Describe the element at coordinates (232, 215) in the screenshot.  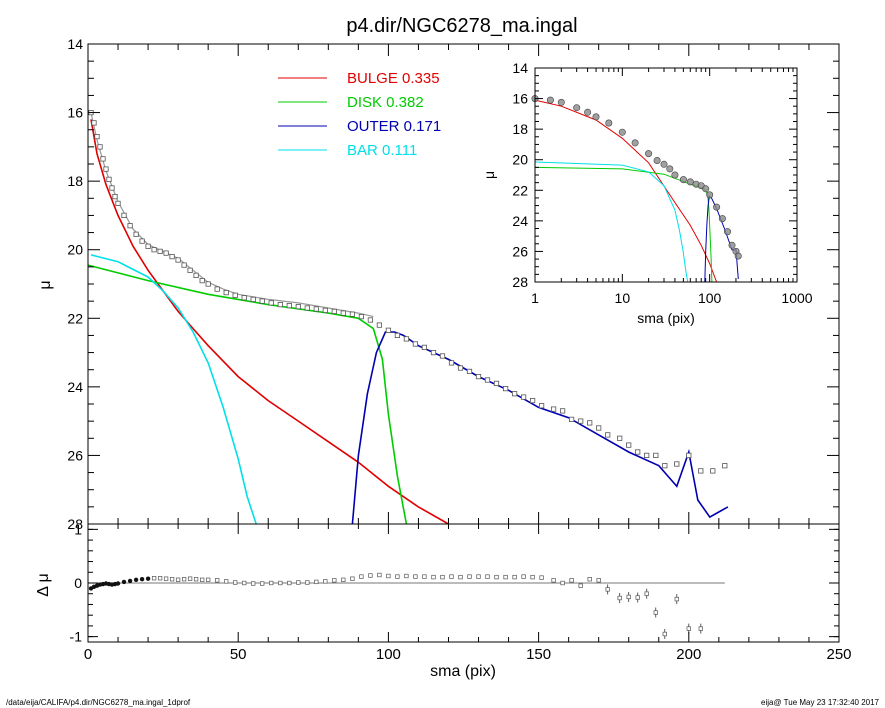
I see `model-sum-curve` at that location.